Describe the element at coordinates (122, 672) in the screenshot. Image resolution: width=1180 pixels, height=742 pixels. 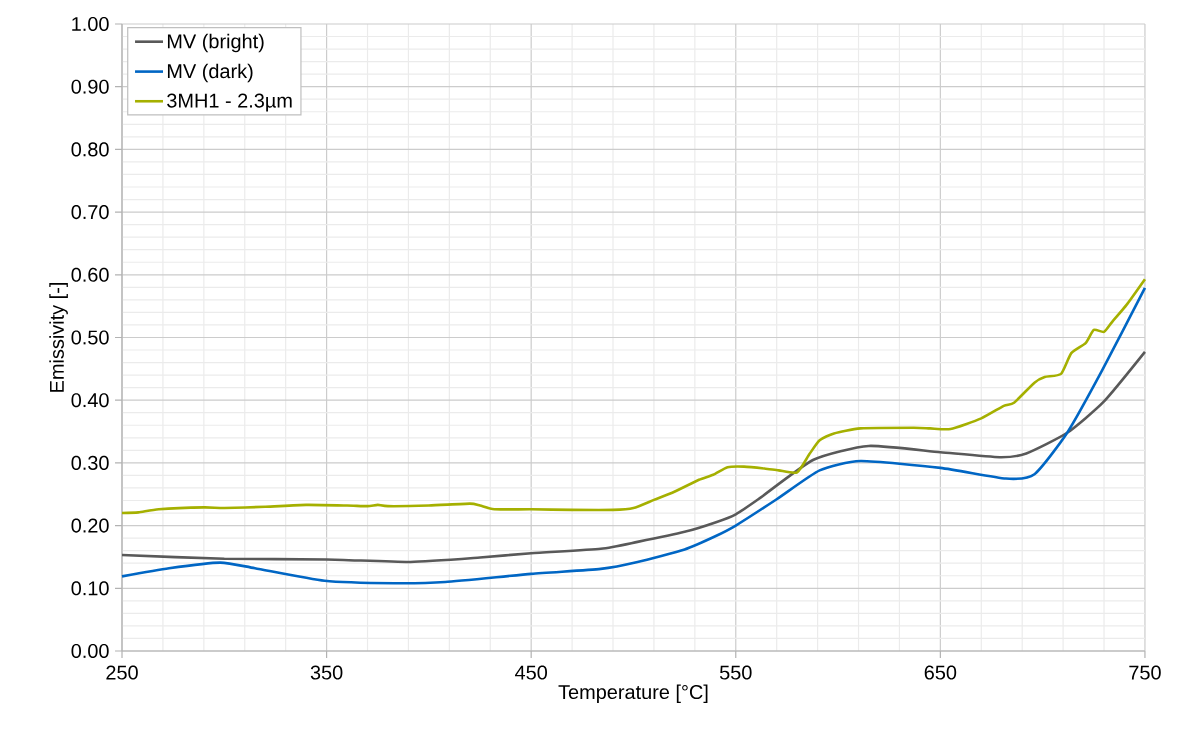
I see `x-tick-label: 250` at that location.